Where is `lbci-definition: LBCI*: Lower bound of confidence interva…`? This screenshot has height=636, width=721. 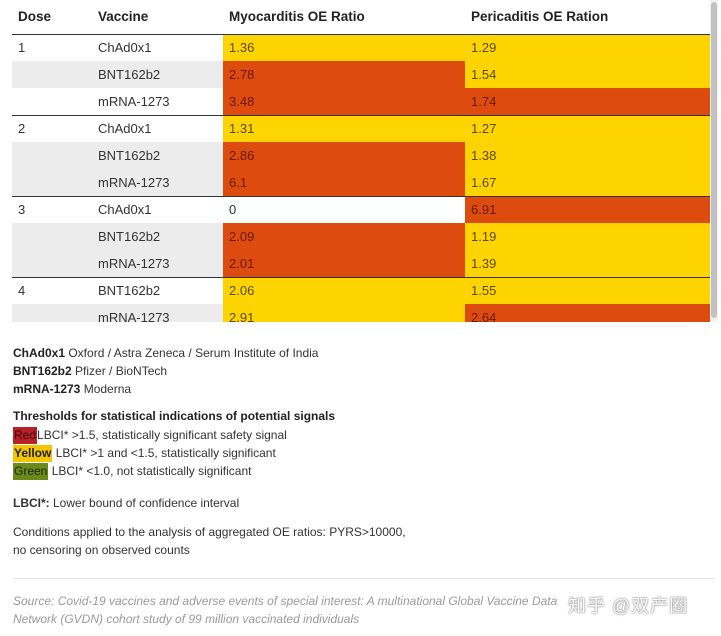
lbci-definition: LBCI*: Lower bound of confidence interva… is located at coordinates (126, 503).